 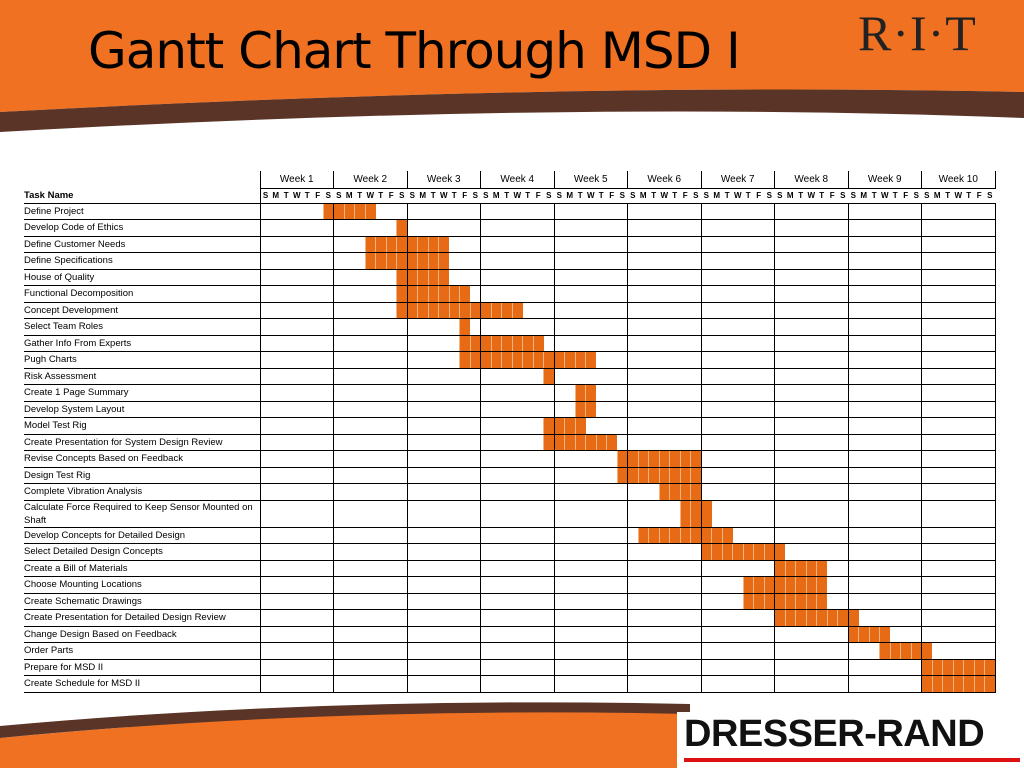 What do you see at coordinates (345, 720) in the screenshot?
I see `footer-brown-swoosh` at bounding box center [345, 720].